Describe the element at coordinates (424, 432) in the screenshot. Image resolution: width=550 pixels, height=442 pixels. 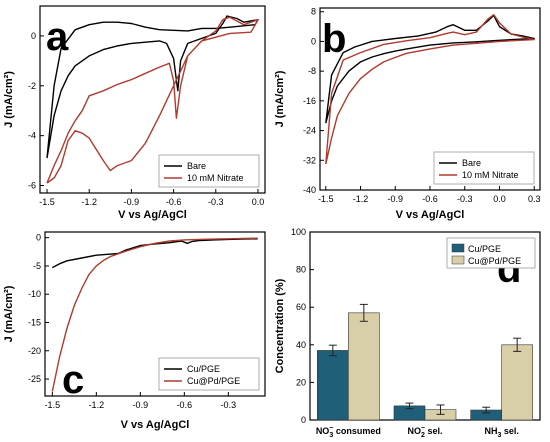
I see `category-label: NO2− sel.` at that location.